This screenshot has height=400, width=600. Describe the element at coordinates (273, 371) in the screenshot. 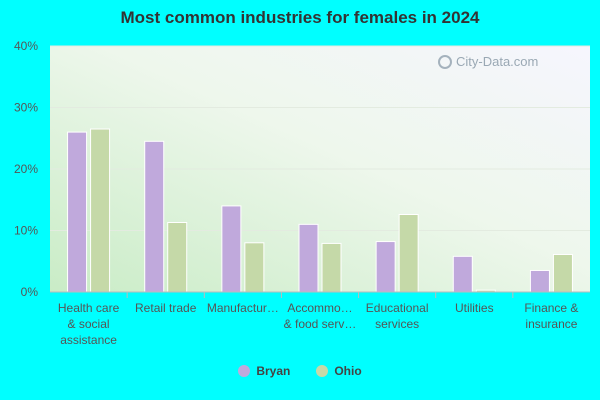

I see `legend-label-bryan: Bryan` at that location.